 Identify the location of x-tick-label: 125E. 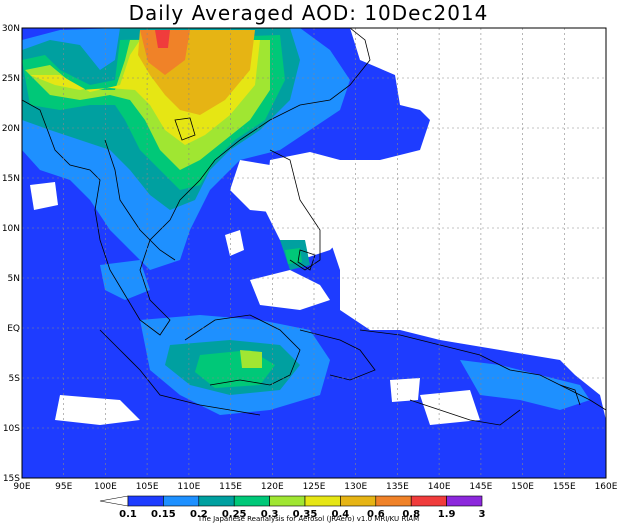
(314, 487).